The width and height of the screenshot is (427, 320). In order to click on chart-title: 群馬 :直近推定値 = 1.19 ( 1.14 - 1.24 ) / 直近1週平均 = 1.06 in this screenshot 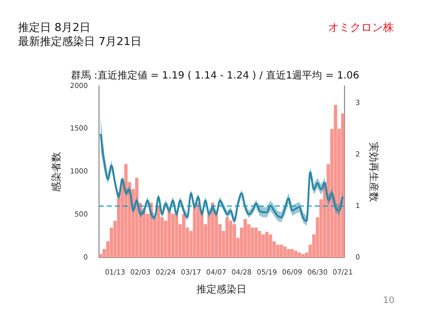, I will do `click(215, 76)`.